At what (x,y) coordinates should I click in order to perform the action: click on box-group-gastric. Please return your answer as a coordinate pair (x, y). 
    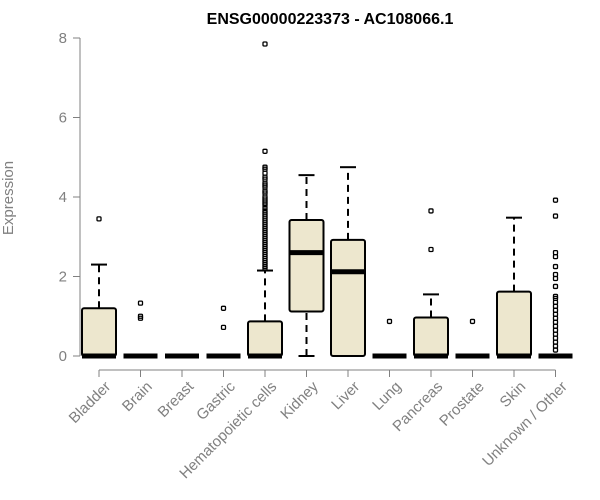
    Looking at the image, I should click on (223, 332).